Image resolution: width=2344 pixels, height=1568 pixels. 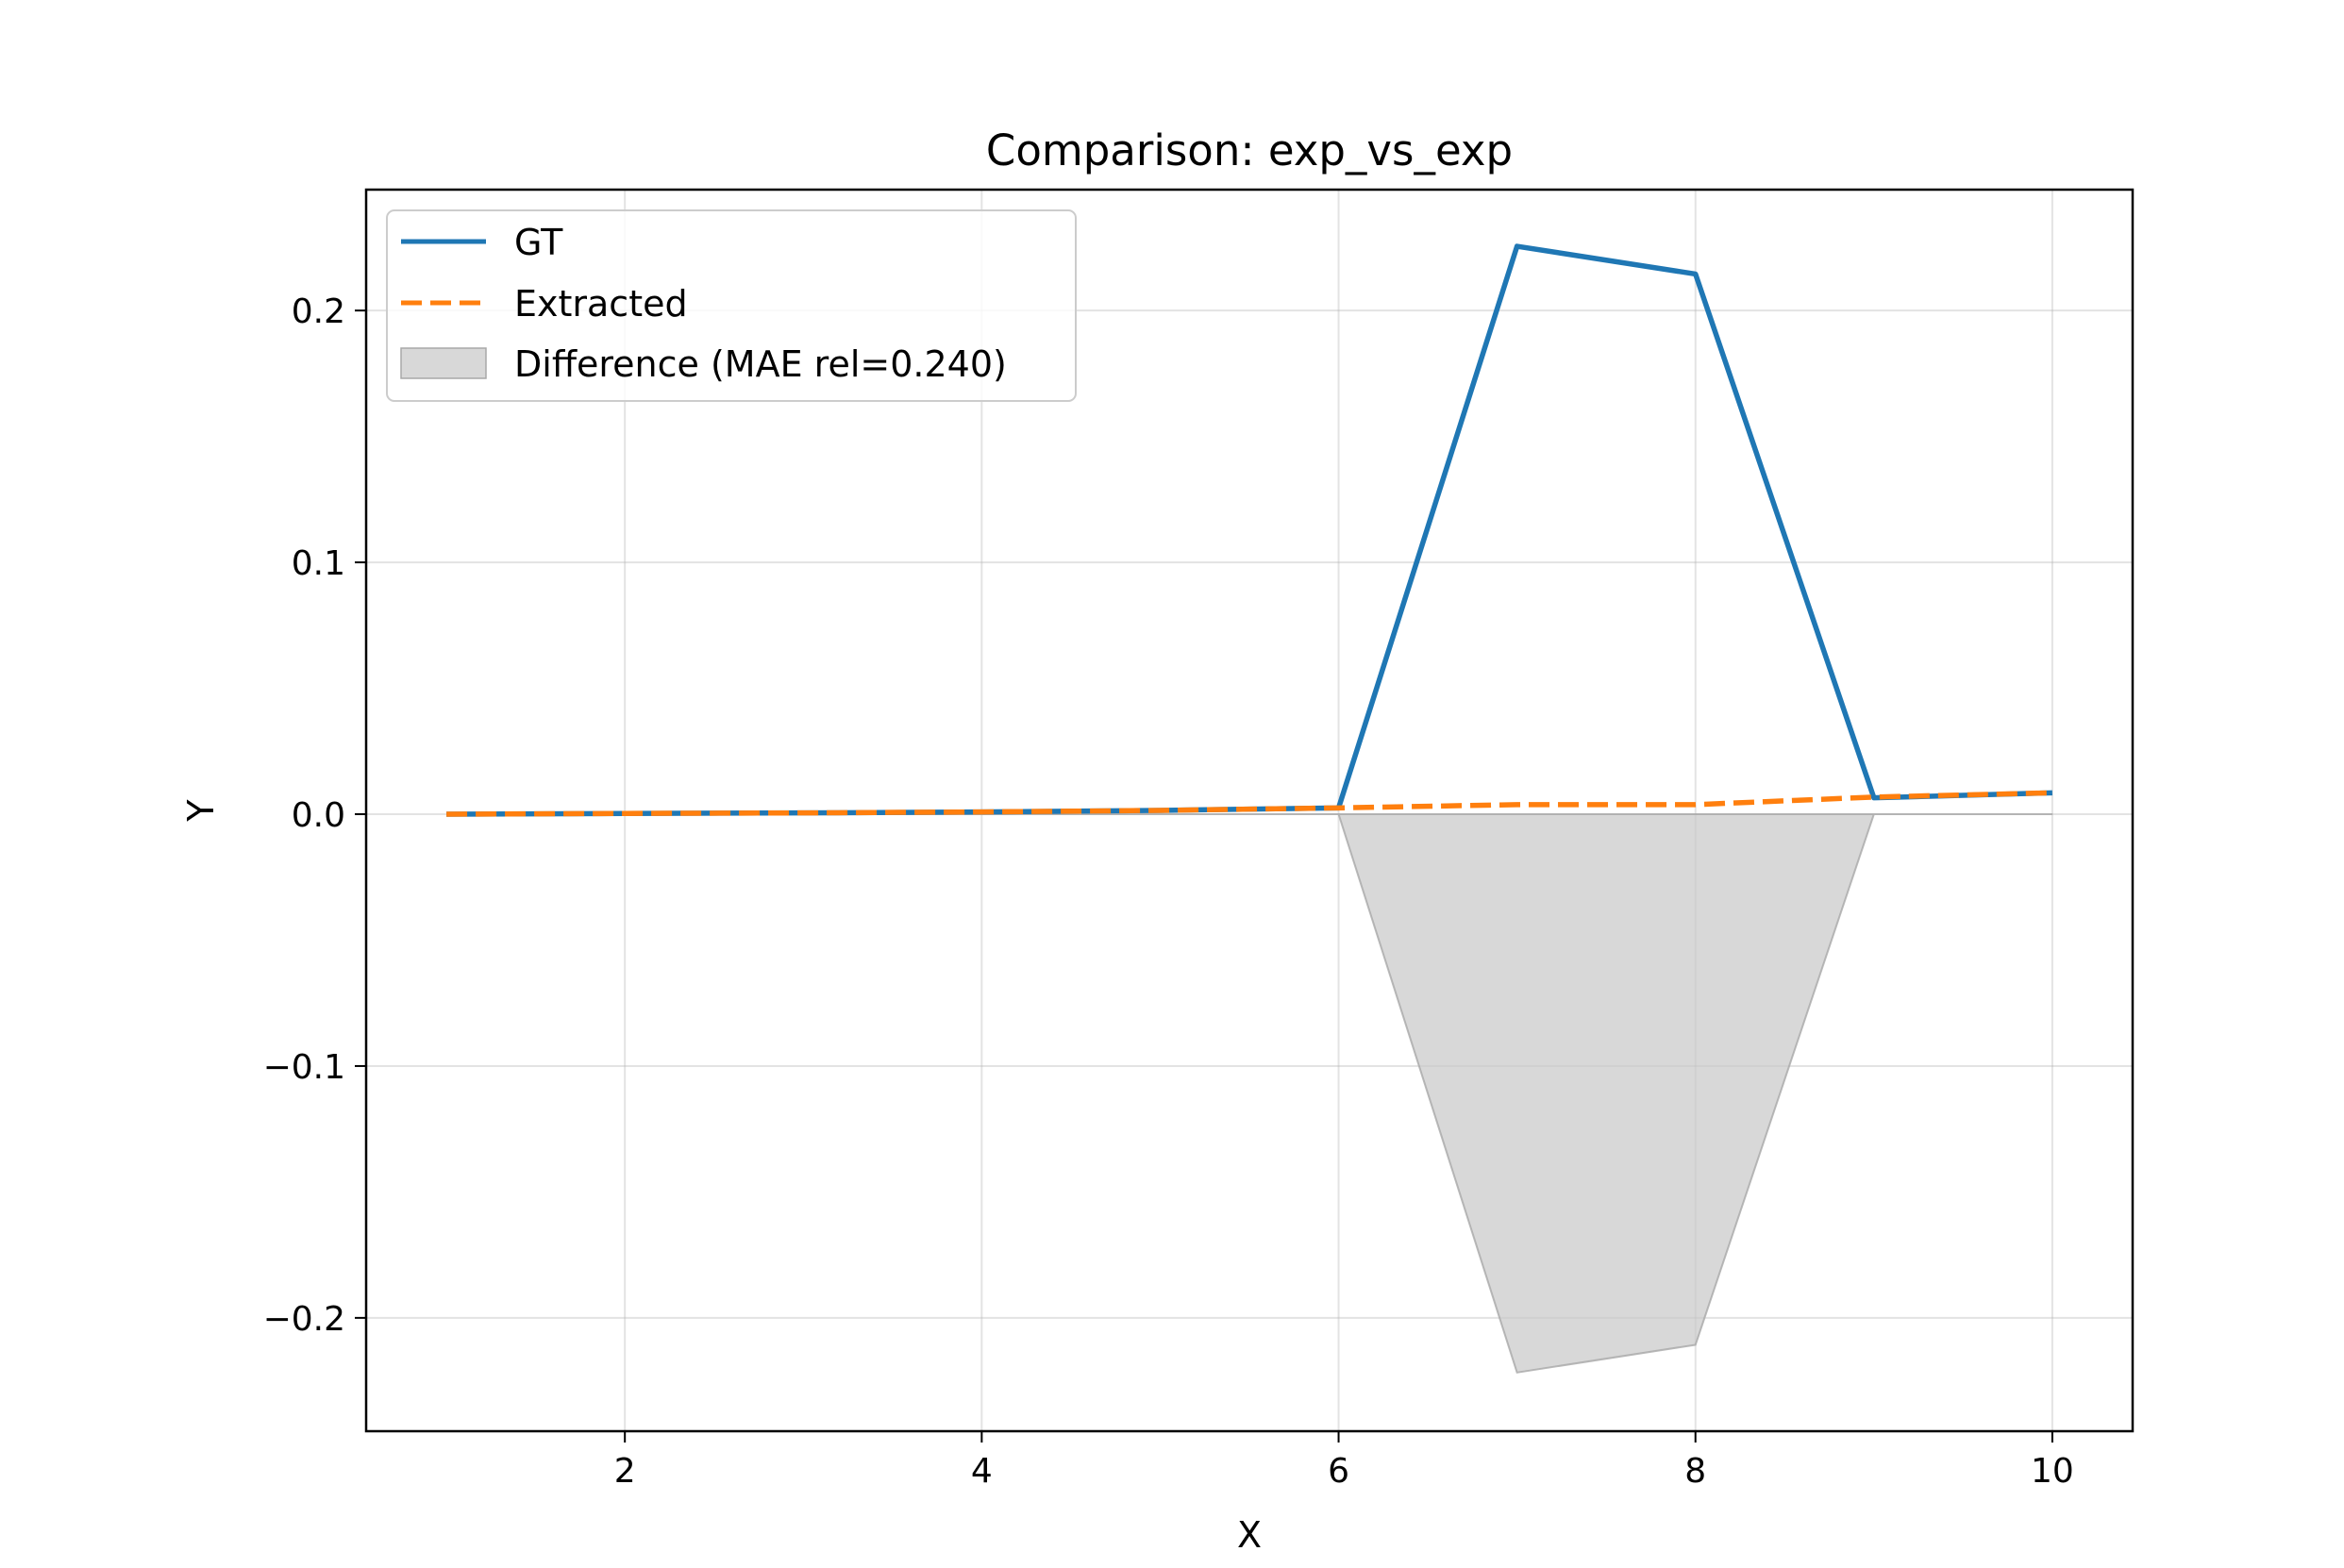 What do you see at coordinates (201, 811) in the screenshot?
I see `y-axis-label: Y` at bounding box center [201, 811].